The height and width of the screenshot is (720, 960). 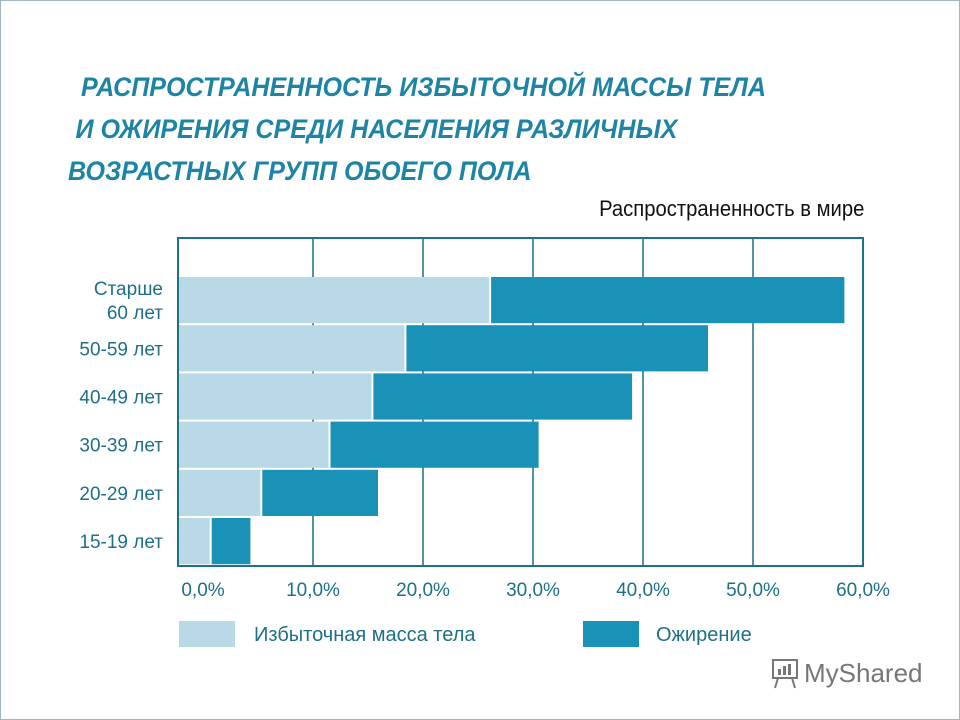 I want to click on legend-label: Избыточная масса тела, so click(x=365, y=635).